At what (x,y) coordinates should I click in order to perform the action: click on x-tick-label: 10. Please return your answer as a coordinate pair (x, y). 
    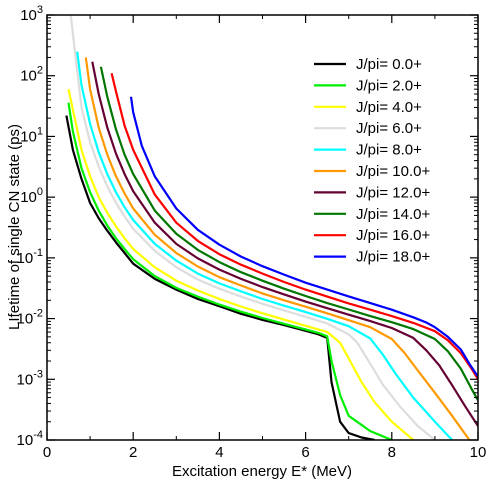
    Looking at the image, I should click on (478, 452).